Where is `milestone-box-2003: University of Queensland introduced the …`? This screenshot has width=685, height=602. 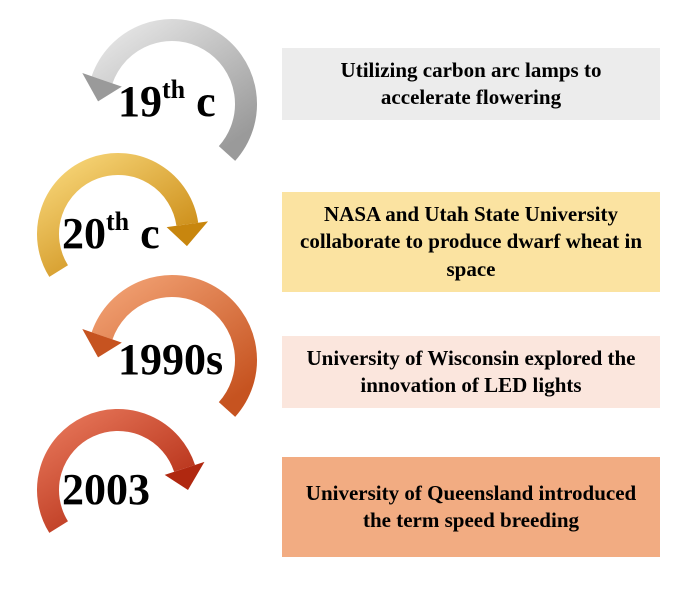
milestone-box-2003: University of Queensland introduced the … is located at coordinates (471, 507).